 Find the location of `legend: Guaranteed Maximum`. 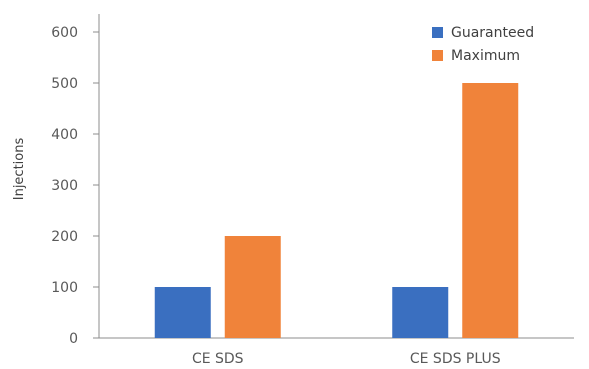

legend: Guaranteed Maximum is located at coordinates (483, 44).